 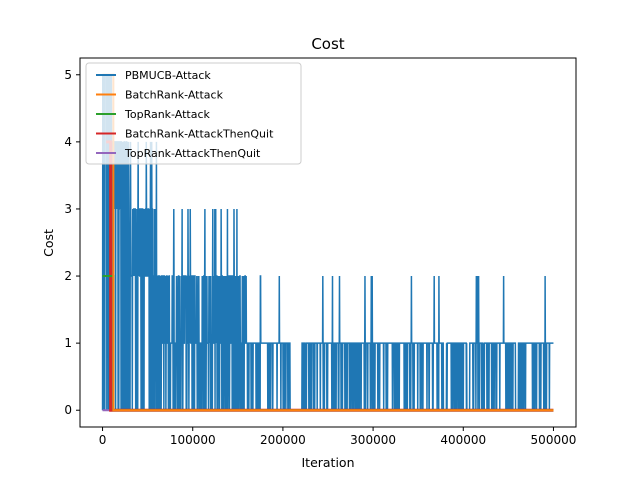 What do you see at coordinates (199, 134) in the screenshot?
I see `legend-label: BatchRank-AttackThenQuit` at bounding box center [199, 134].